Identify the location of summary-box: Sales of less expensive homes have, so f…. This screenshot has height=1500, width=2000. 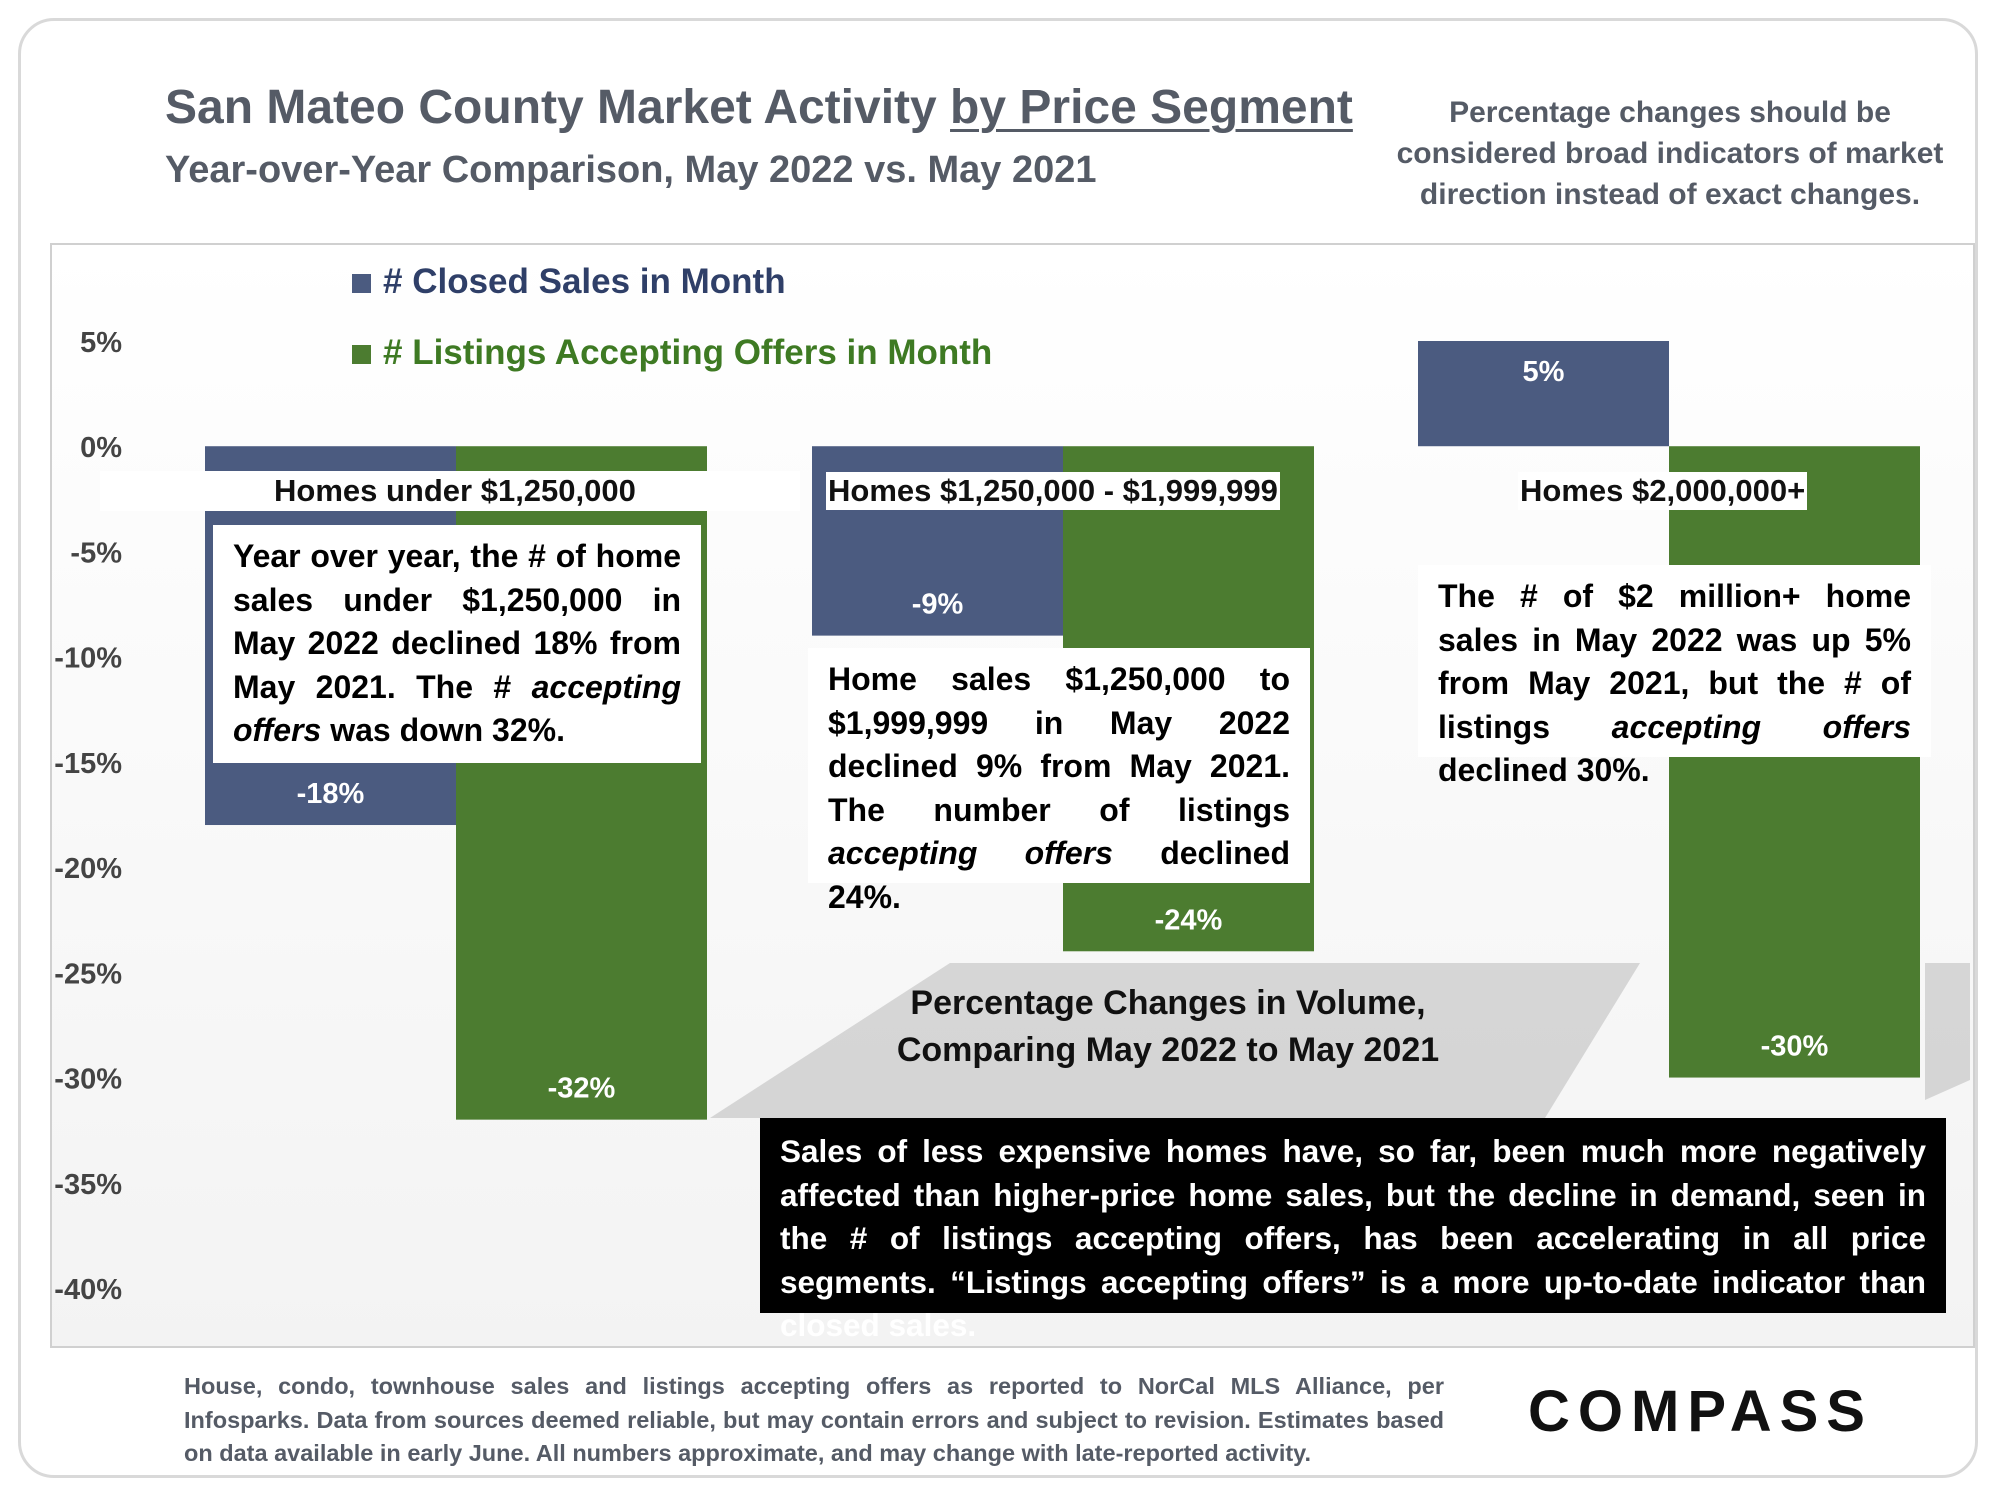
(1353, 1230).